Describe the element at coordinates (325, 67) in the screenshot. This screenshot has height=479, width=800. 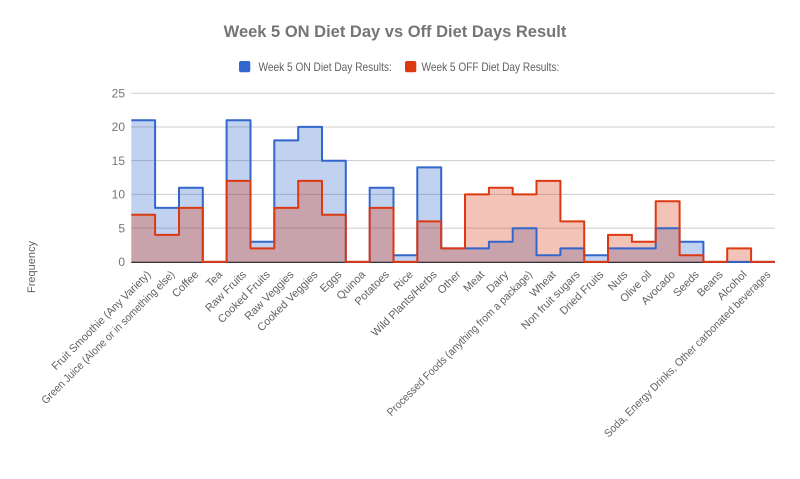
I see `svg-text: Week 5 ON Diet Day Results:` at that location.